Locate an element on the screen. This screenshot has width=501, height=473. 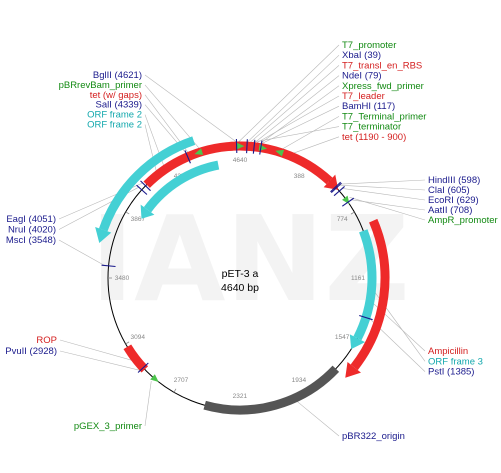
tick-label: 2321 is located at coordinates (240, 396).